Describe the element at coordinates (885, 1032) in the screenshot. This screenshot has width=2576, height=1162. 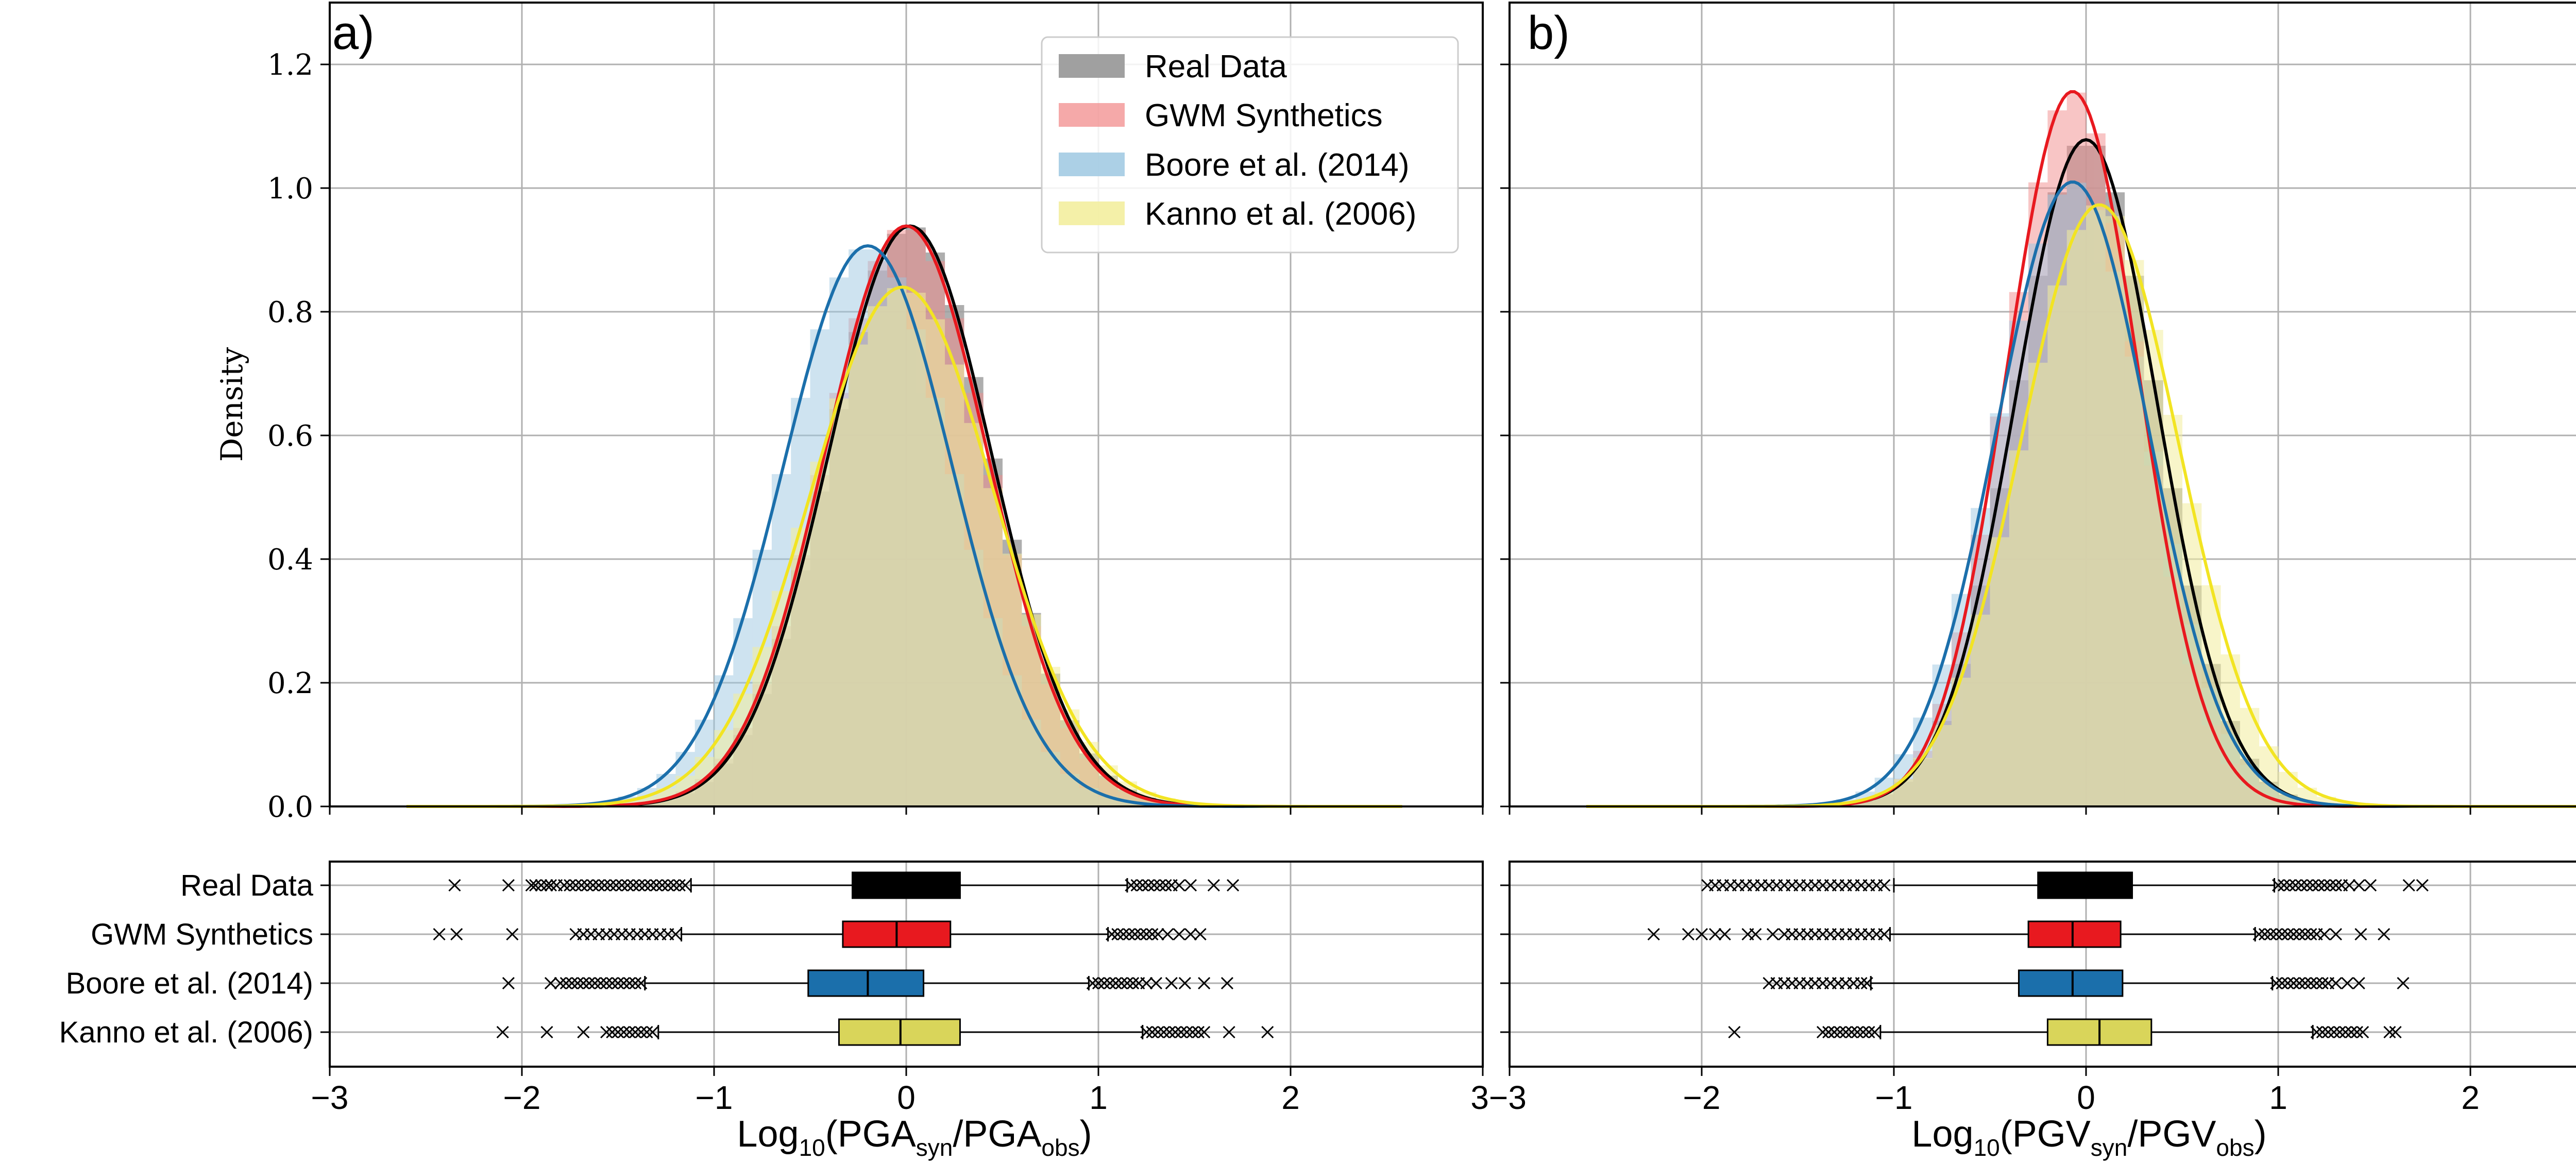
I see `box-row-kanno-et-al-2006-` at that location.